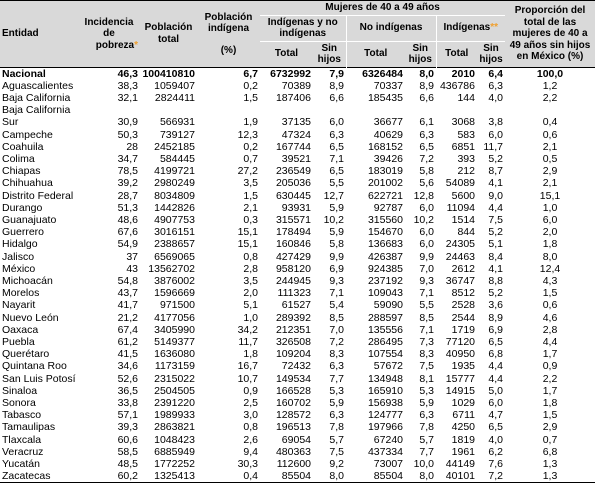 The height and width of the screenshot is (503, 595). What do you see at coordinates (228, 33) in the screenshot?
I see `header-cell: Población indígena (%)` at bounding box center [228, 33].